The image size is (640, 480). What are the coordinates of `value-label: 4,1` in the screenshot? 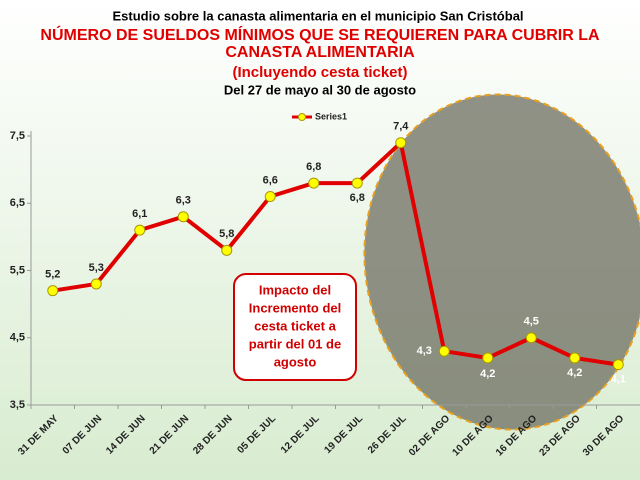 It's located at (618, 380).